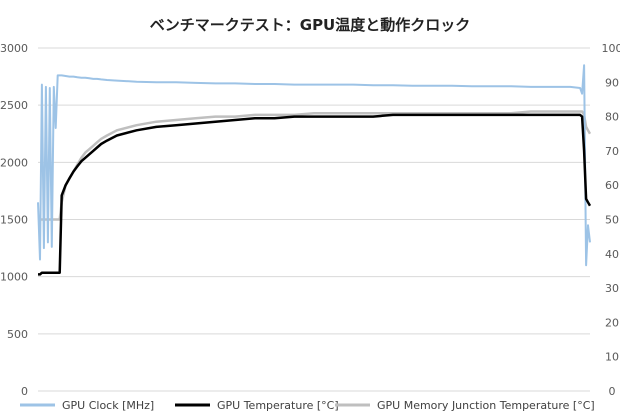 Image resolution: width=620 pixels, height=420 pixels. What do you see at coordinates (612, 288) in the screenshot?
I see `right-tick-label: 30` at bounding box center [612, 288].